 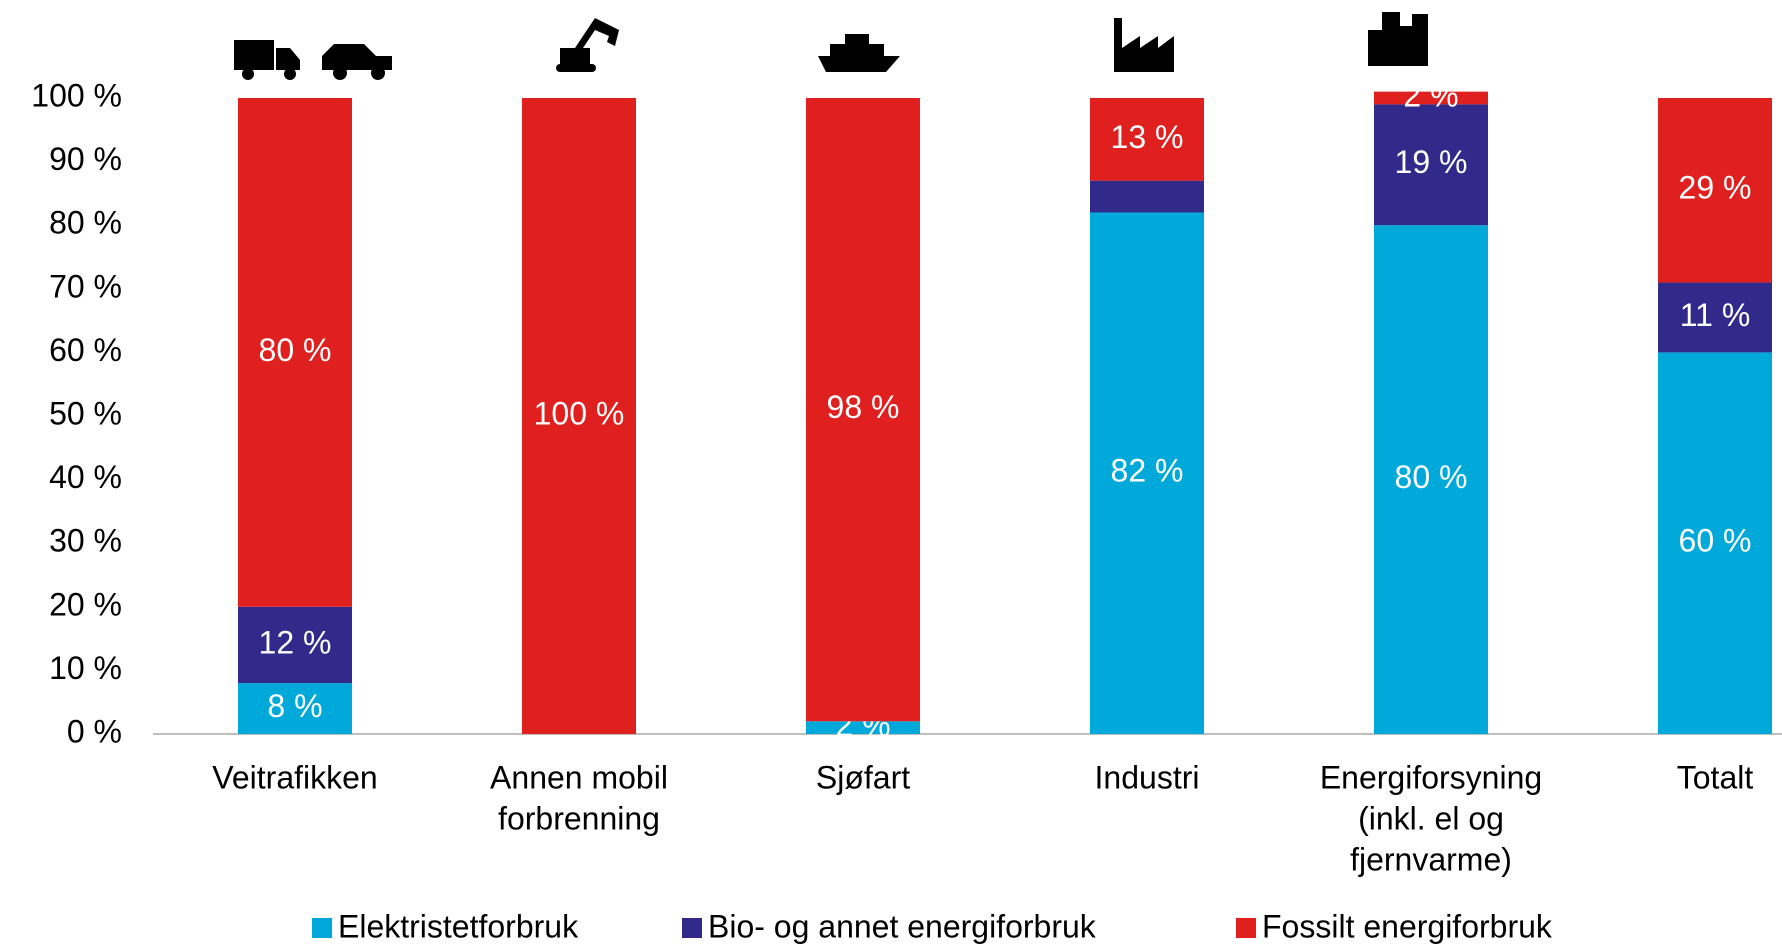 What do you see at coordinates (579, 818) in the screenshot?
I see `x-tick-label: forbrenning` at bounding box center [579, 818].